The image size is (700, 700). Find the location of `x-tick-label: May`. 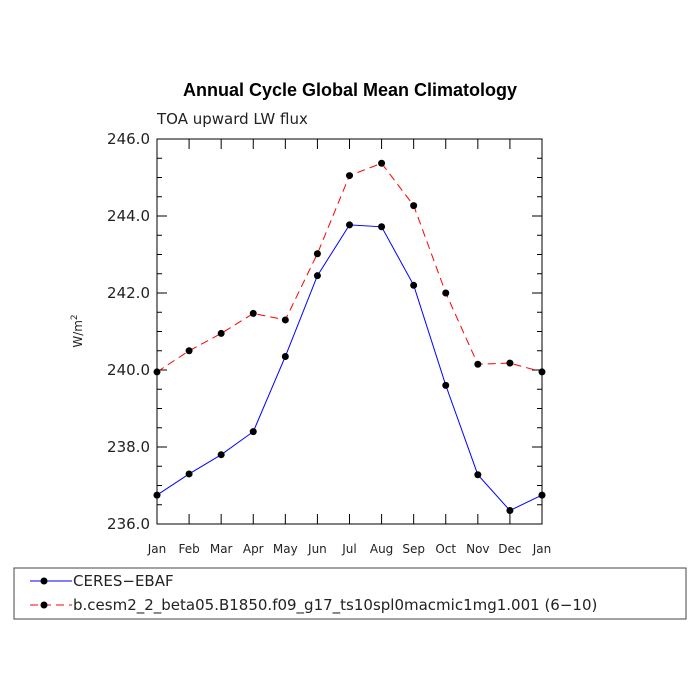

x-tick-label: May is located at coordinates (285, 549).